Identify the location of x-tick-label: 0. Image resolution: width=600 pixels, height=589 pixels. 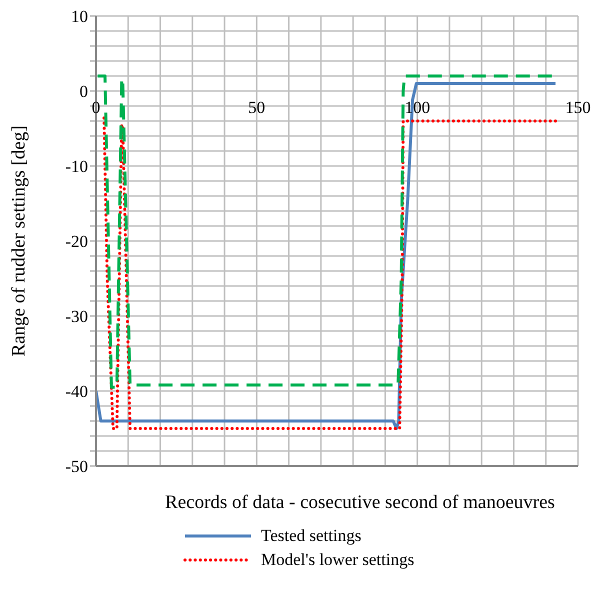
(96, 107).